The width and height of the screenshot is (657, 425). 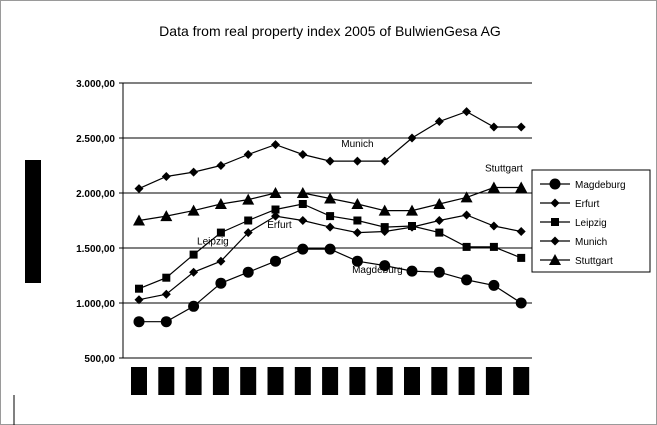 What do you see at coordinates (33, 221) in the screenshot?
I see `redacted-y-axis-label` at bounding box center [33, 221].